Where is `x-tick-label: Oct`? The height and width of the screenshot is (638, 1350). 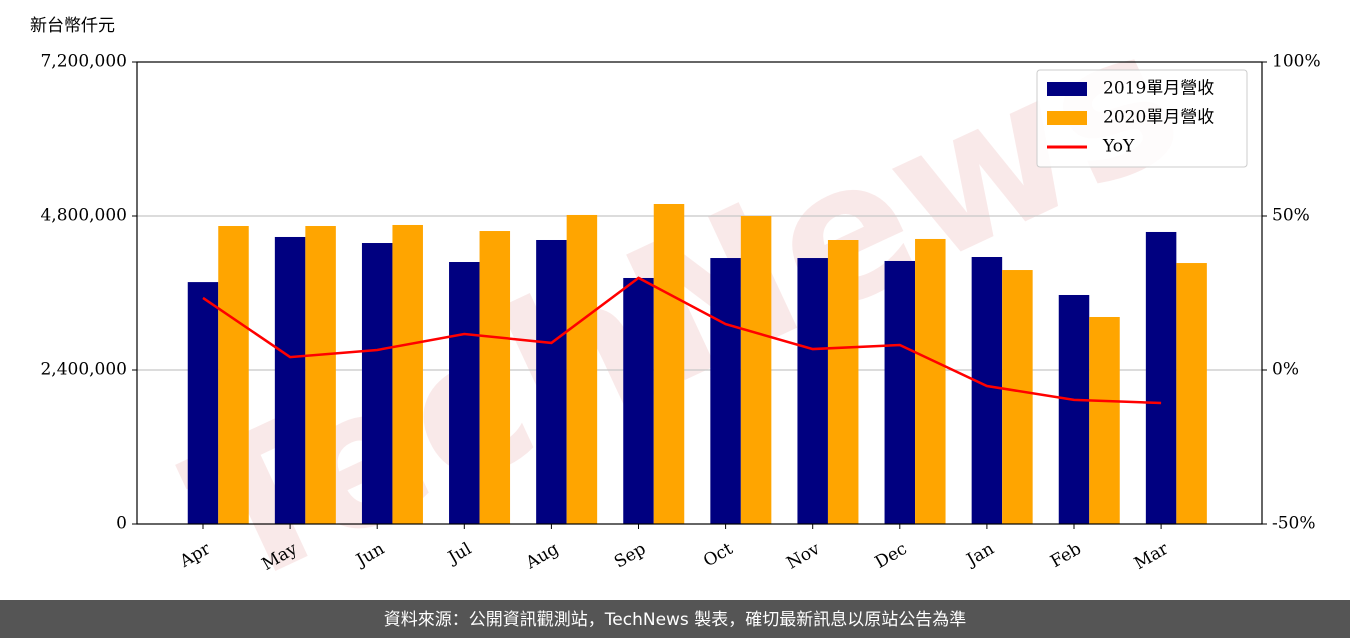
x-tick-label: Oct is located at coordinates (718, 555).